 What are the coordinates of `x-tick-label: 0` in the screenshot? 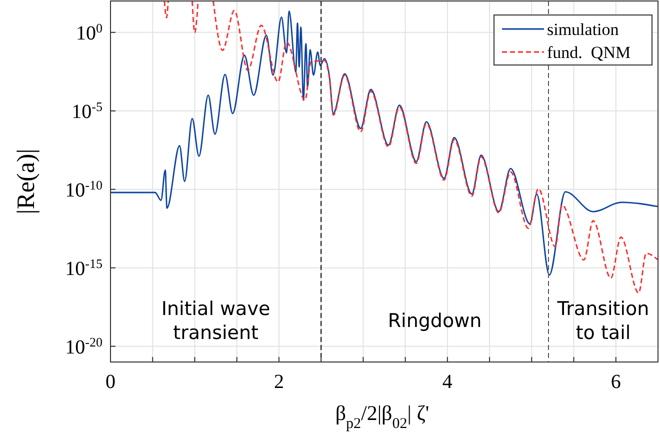 It's located at (111, 382).